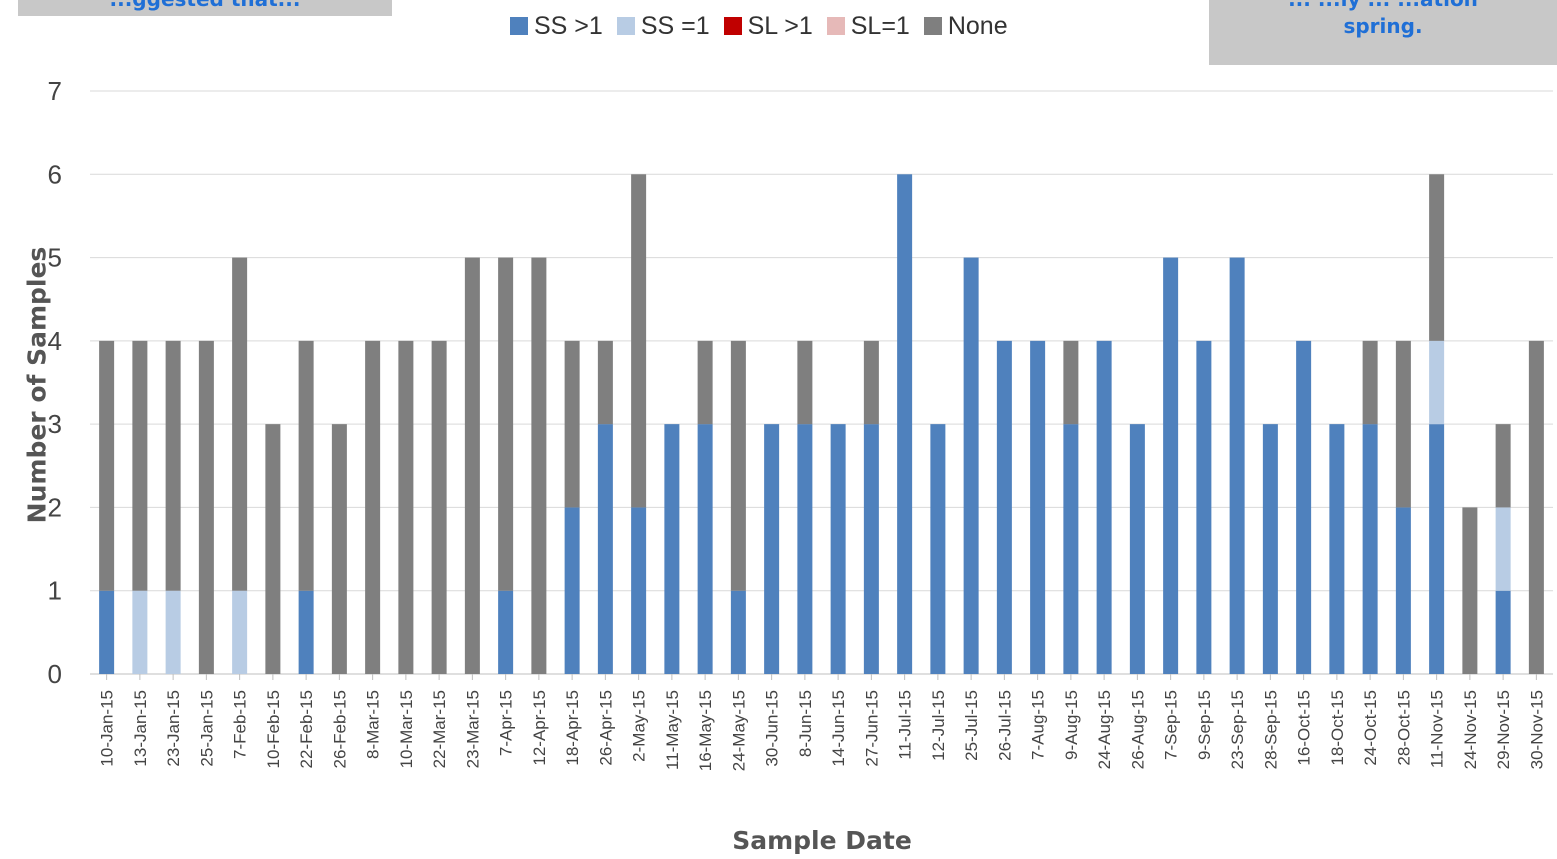  What do you see at coordinates (1204, 725) in the screenshot?
I see `x-tick-label: 9-Sep-15` at bounding box center [1204, 725].